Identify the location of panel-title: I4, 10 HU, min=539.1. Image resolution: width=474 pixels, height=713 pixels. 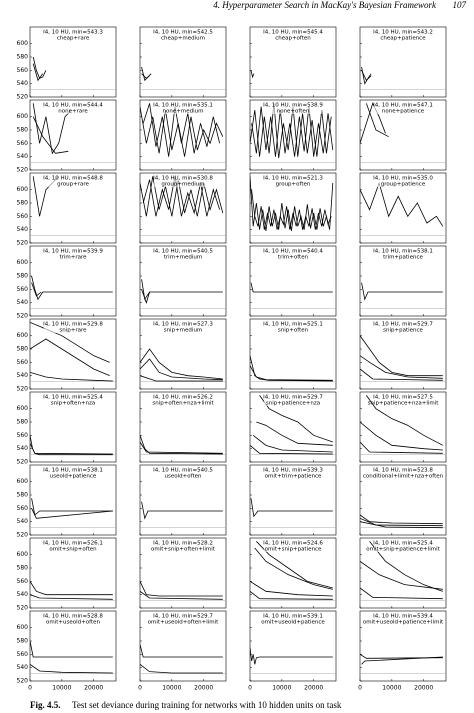
(293, 617).